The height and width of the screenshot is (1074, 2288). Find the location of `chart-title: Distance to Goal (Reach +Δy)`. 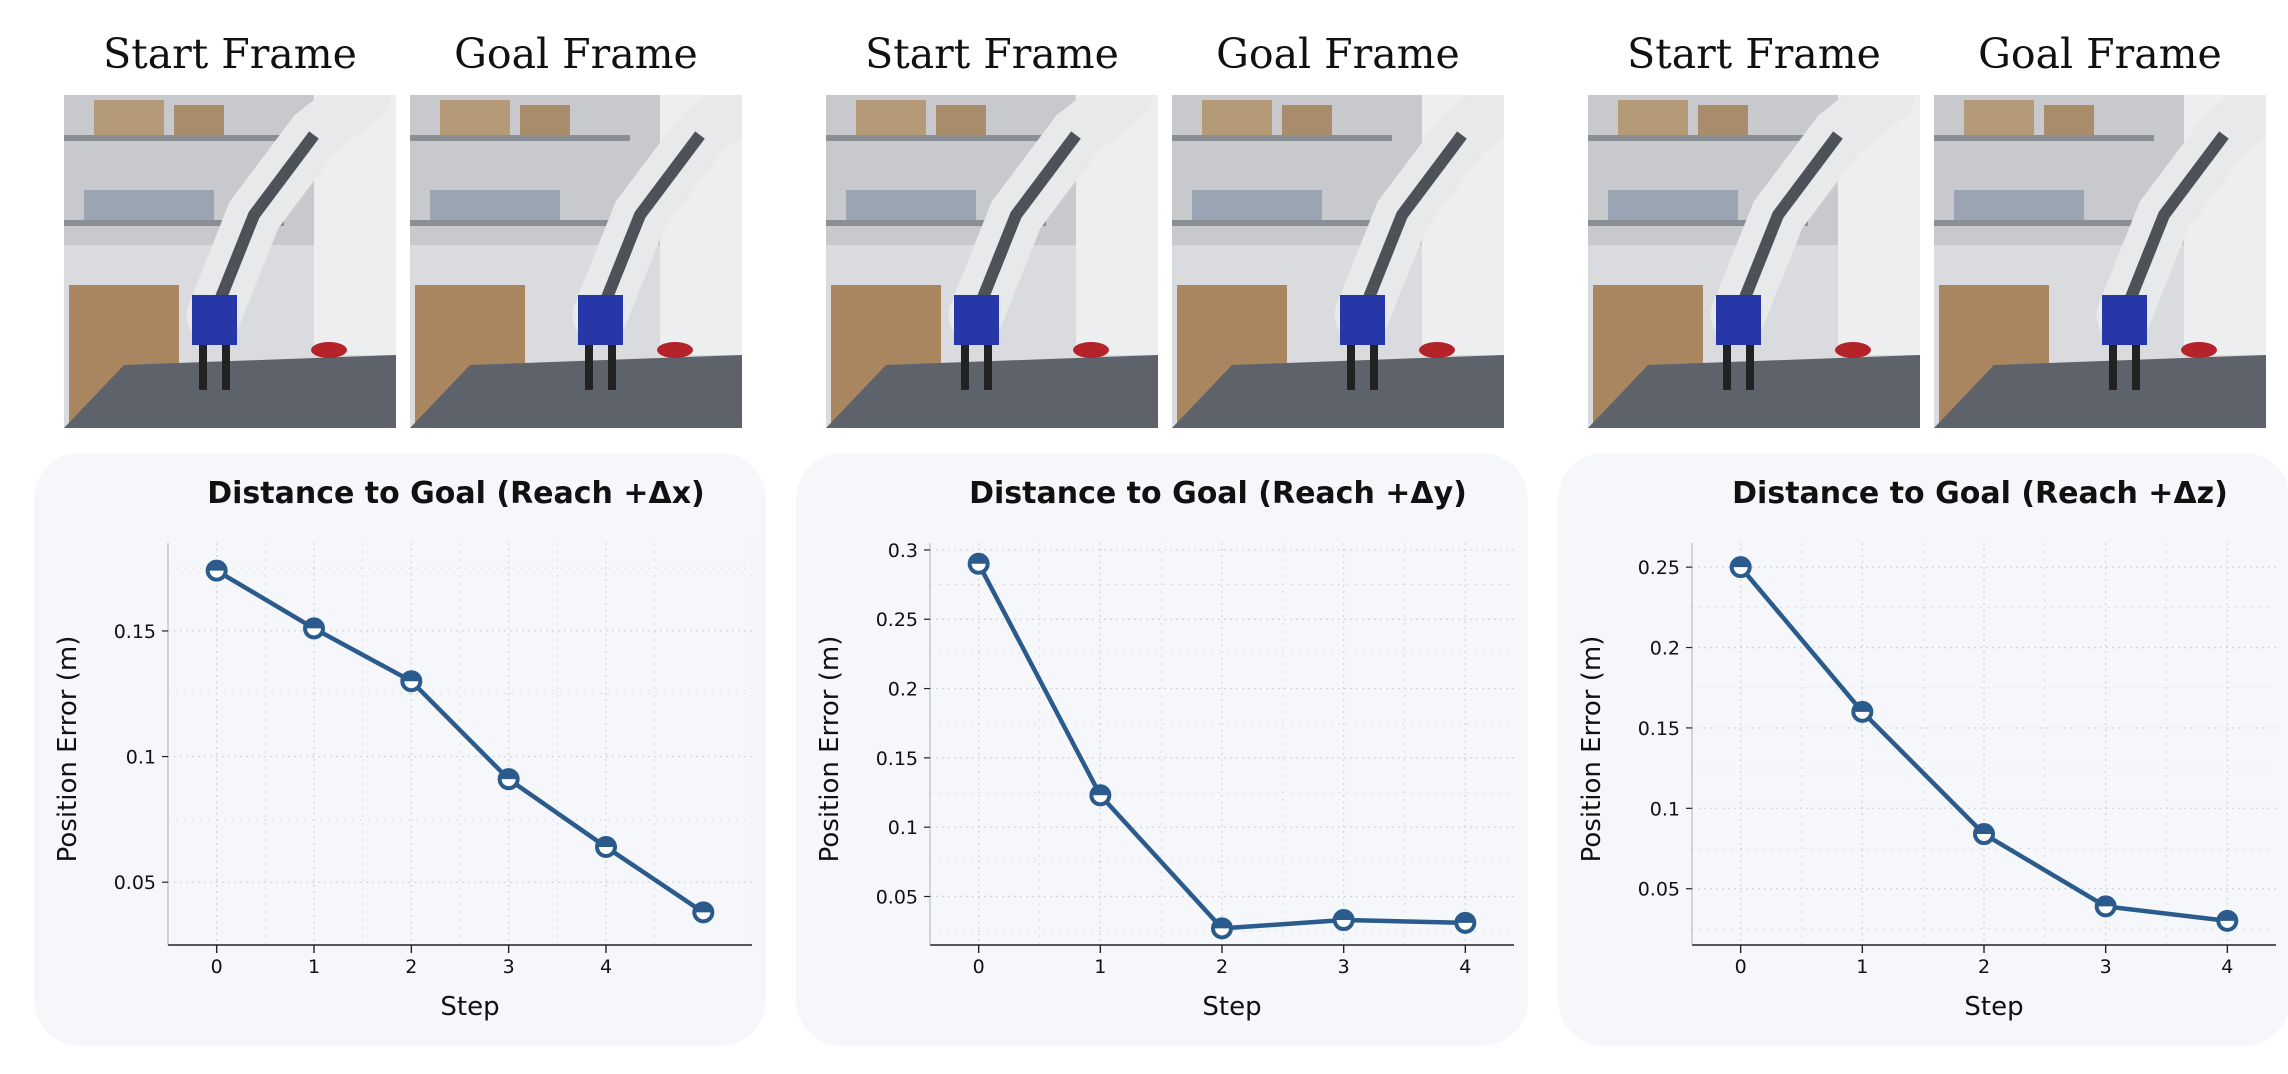

chart-title: Distance to Goal (Reach +Δy) is located at coordinates (1218, 493).